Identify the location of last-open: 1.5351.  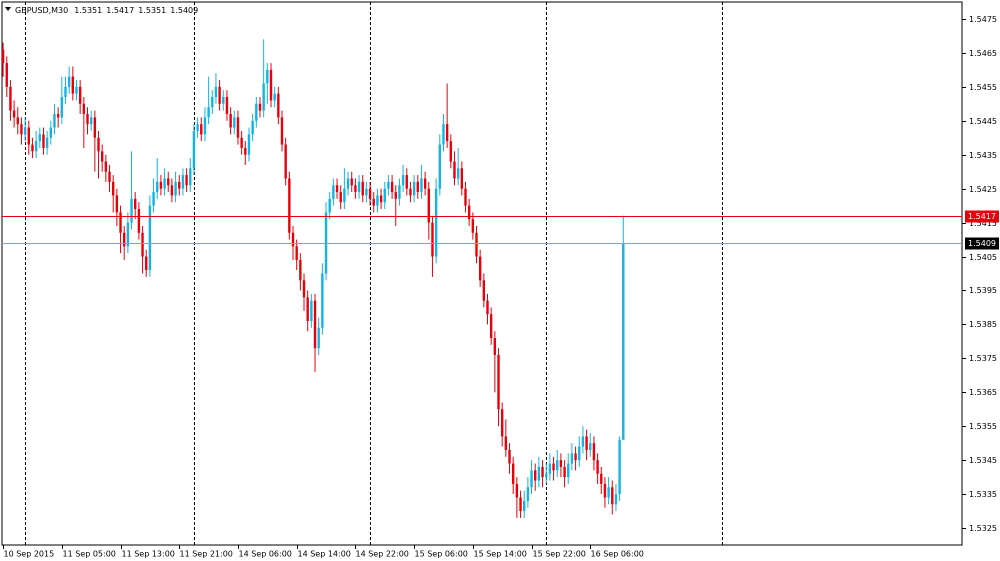
(88, 10).